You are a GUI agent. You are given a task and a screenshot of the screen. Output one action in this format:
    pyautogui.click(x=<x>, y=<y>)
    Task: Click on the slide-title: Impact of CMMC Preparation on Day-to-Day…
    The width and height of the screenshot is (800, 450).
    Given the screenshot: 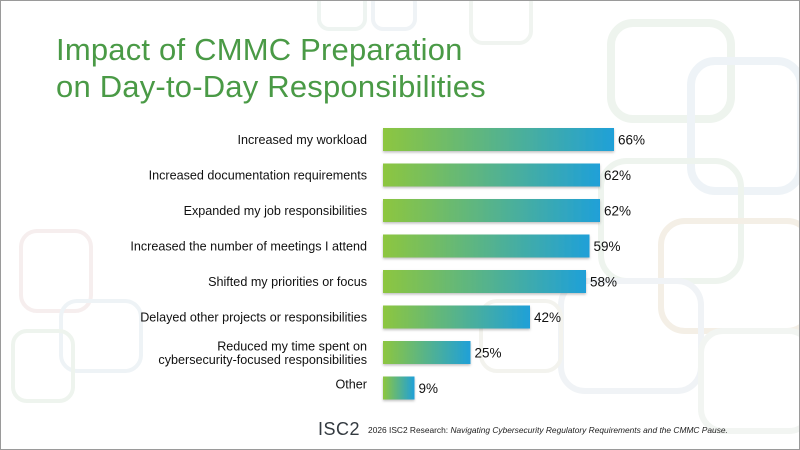 What is the action you would take?
    pyautogui.click(x=271, y=68)
    